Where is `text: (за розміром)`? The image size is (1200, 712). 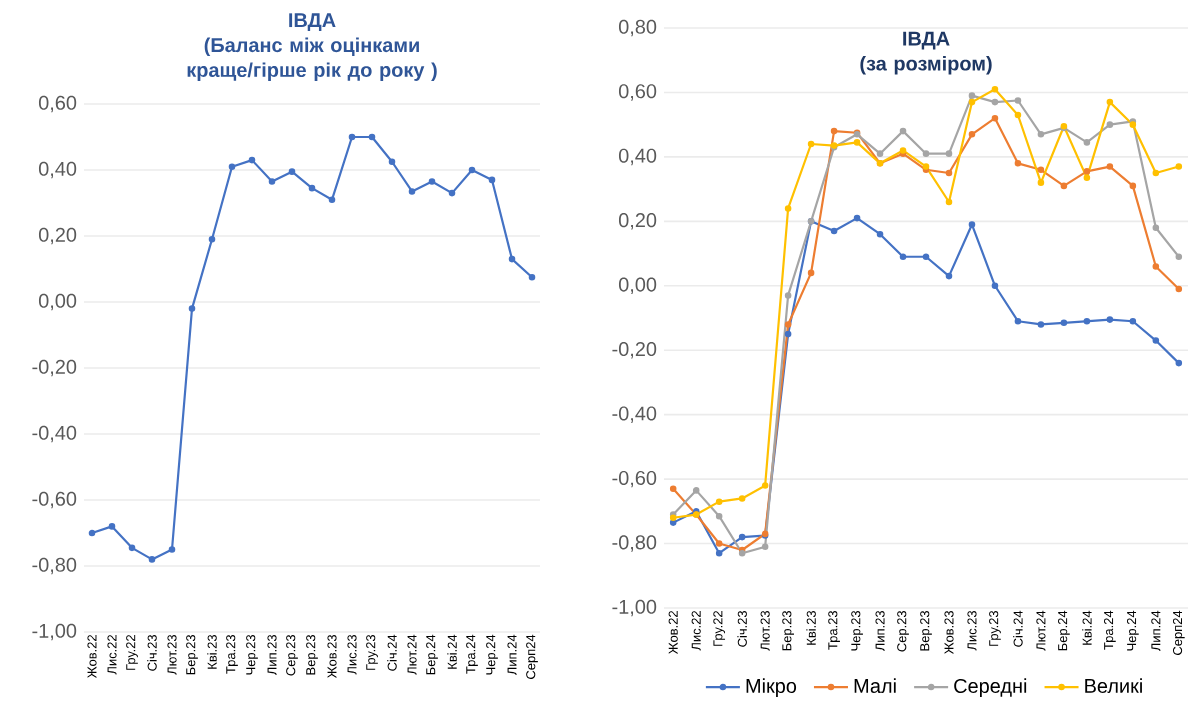 text: (за розміром) is located at coordinates (926, 65).